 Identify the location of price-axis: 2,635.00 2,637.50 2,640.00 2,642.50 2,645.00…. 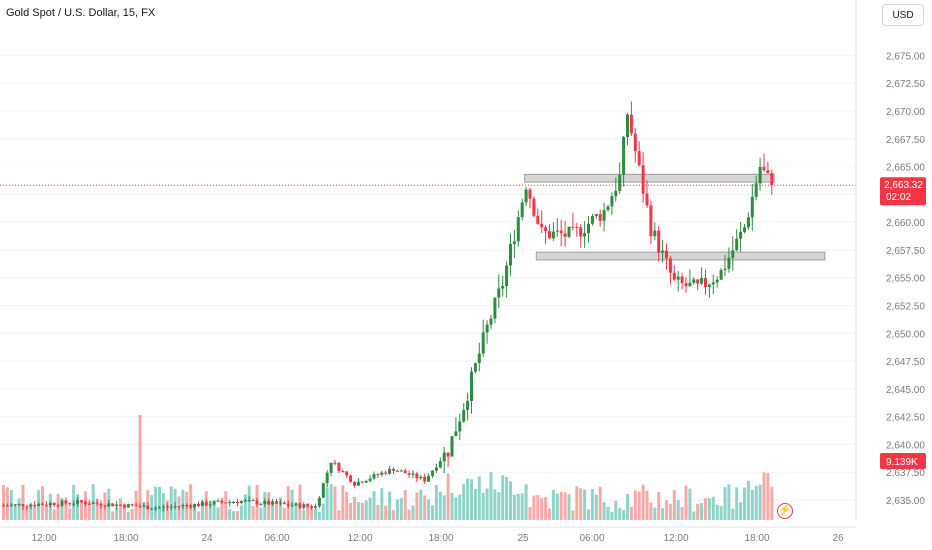
(890, 260).